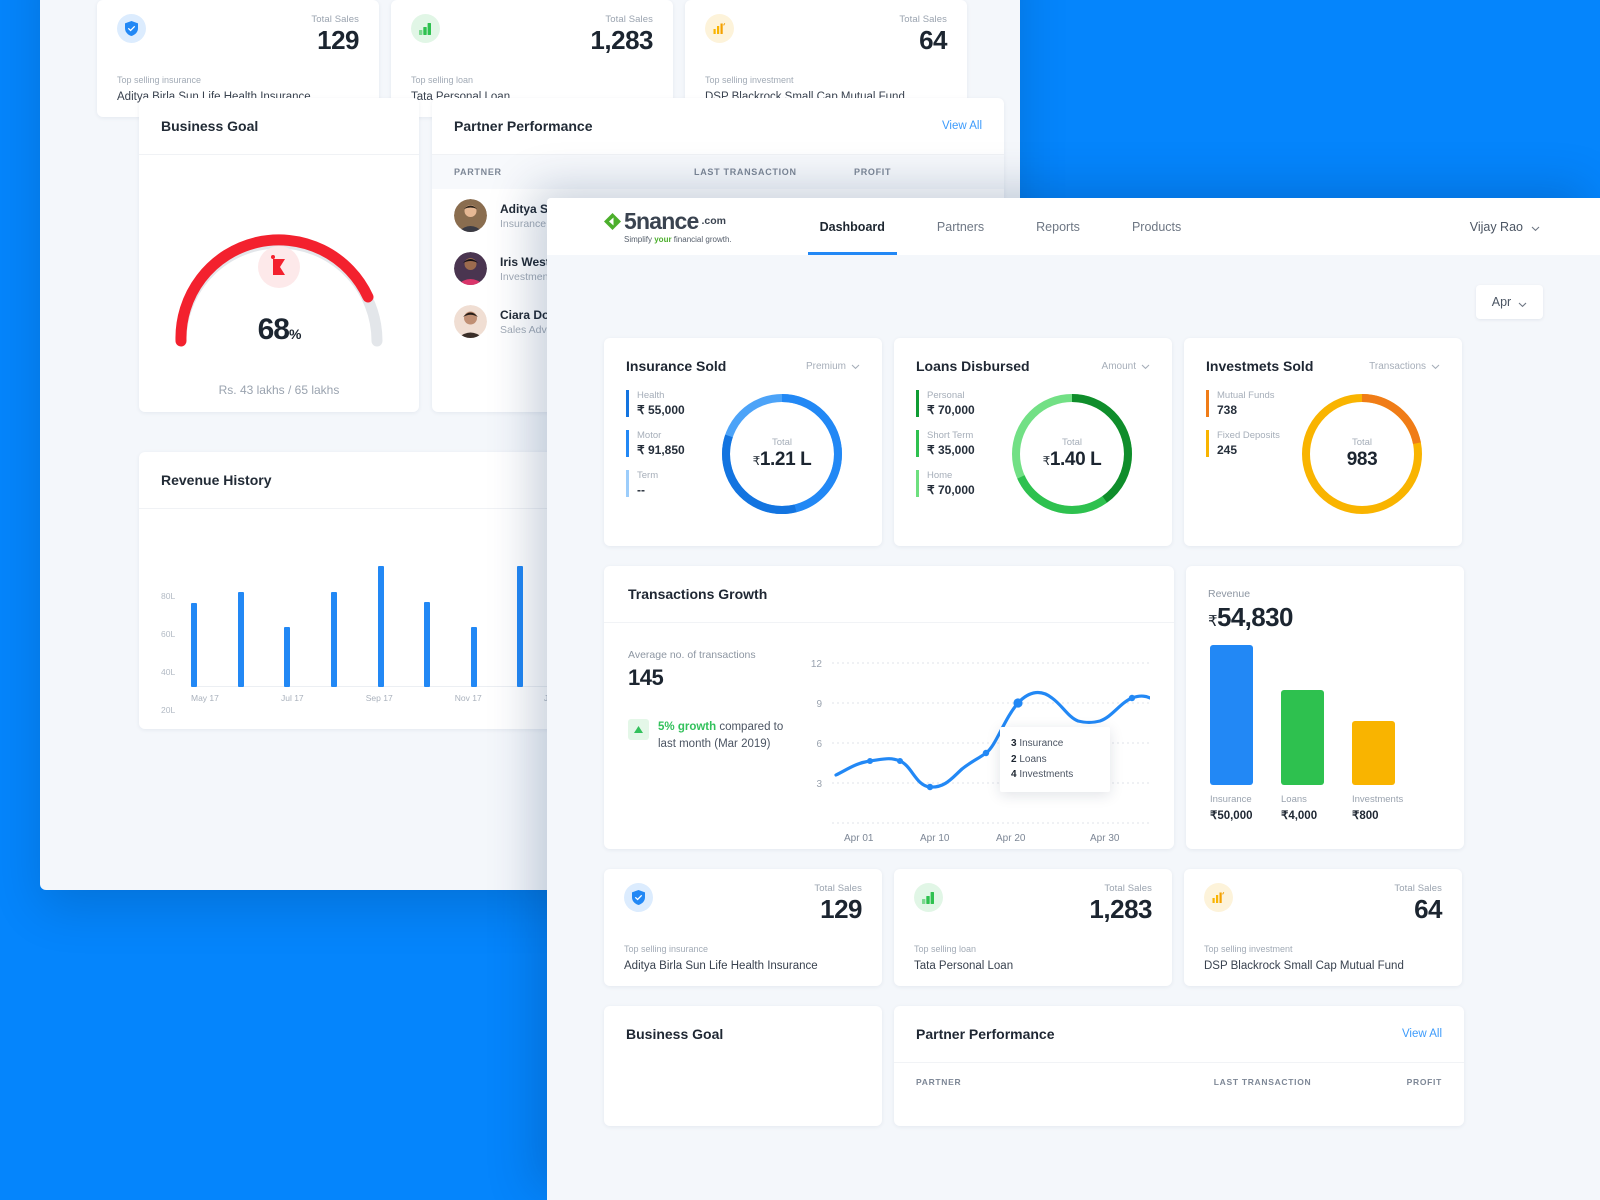 The height and width of the screenshot is (1200, 1600). I want to click on legend-label: Mutual Funds, so click(1246, 395).